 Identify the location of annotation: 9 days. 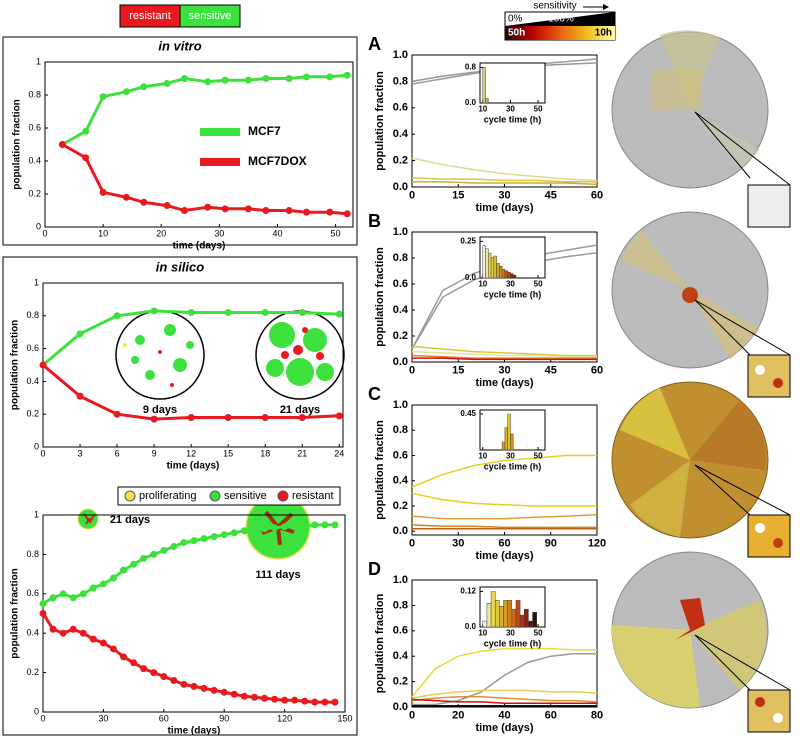
(160, 410).